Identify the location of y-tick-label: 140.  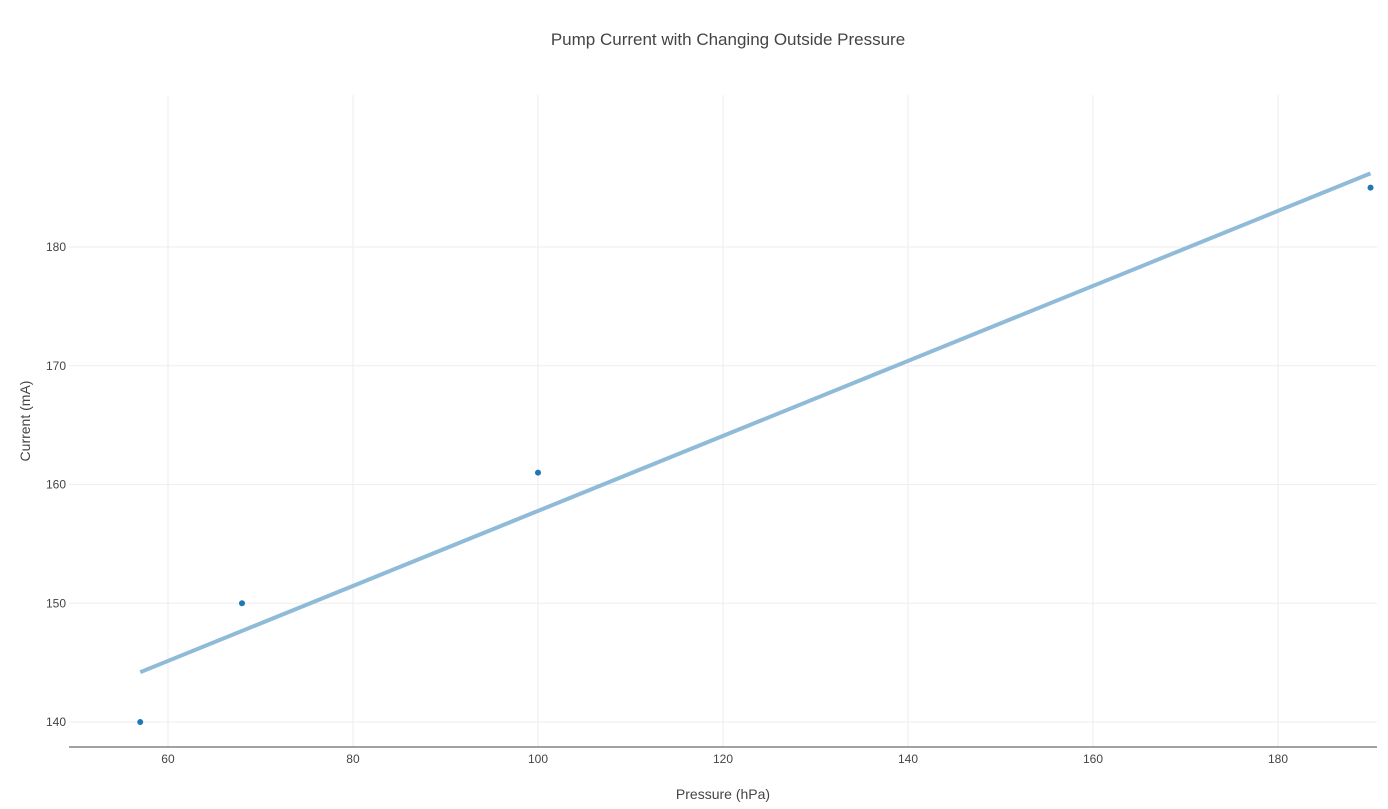
(56, 722).